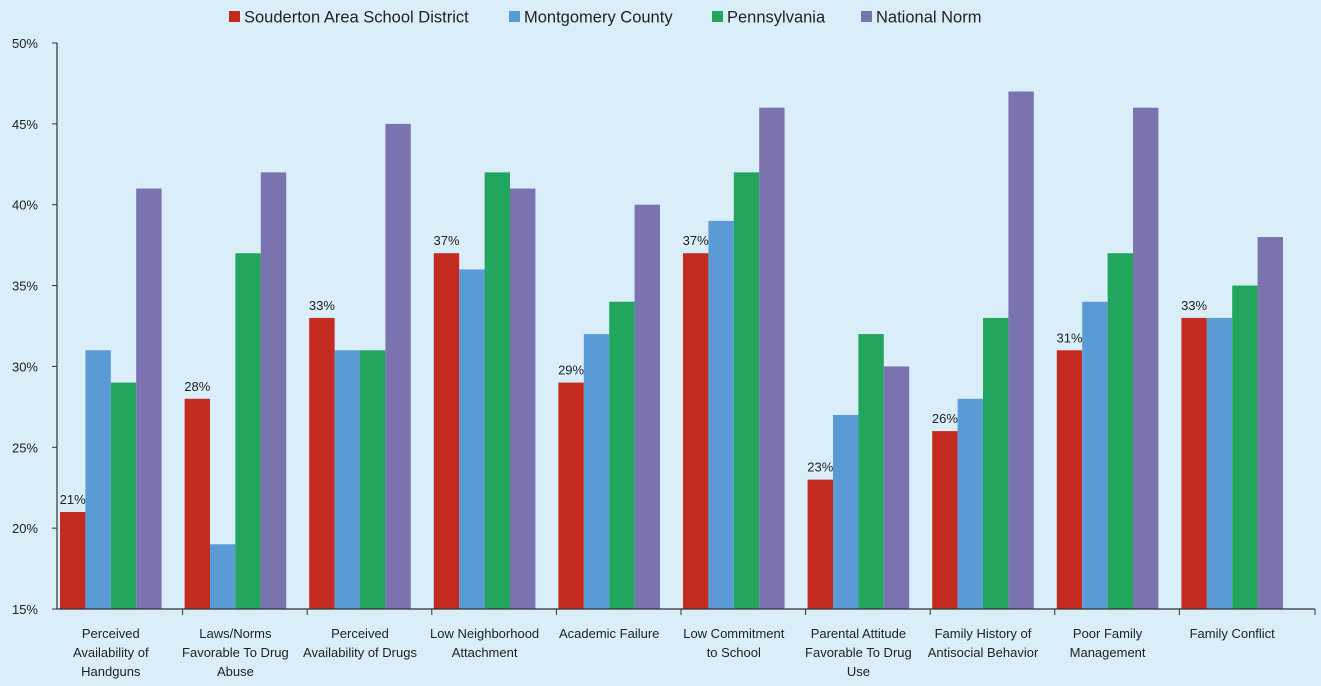 The image size is (1321, 686). Describe the element at coordinates (25, 366) in the screenshot. I see `y-tick-label: 30%` at that location.